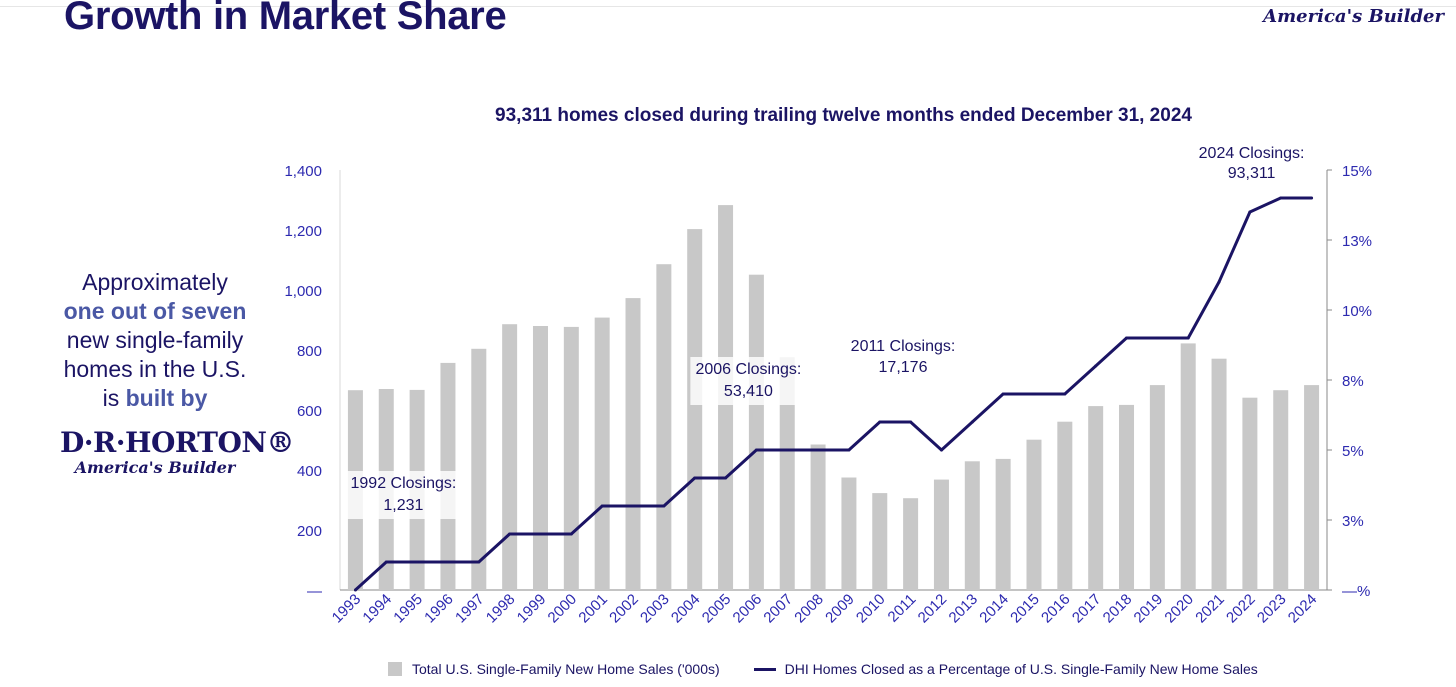 Image resolution: width=1456 pixels, height=687 pixels. Describe the element at coordinates (417, 562) in the screenshot. I see `line-point-1995` at that location.